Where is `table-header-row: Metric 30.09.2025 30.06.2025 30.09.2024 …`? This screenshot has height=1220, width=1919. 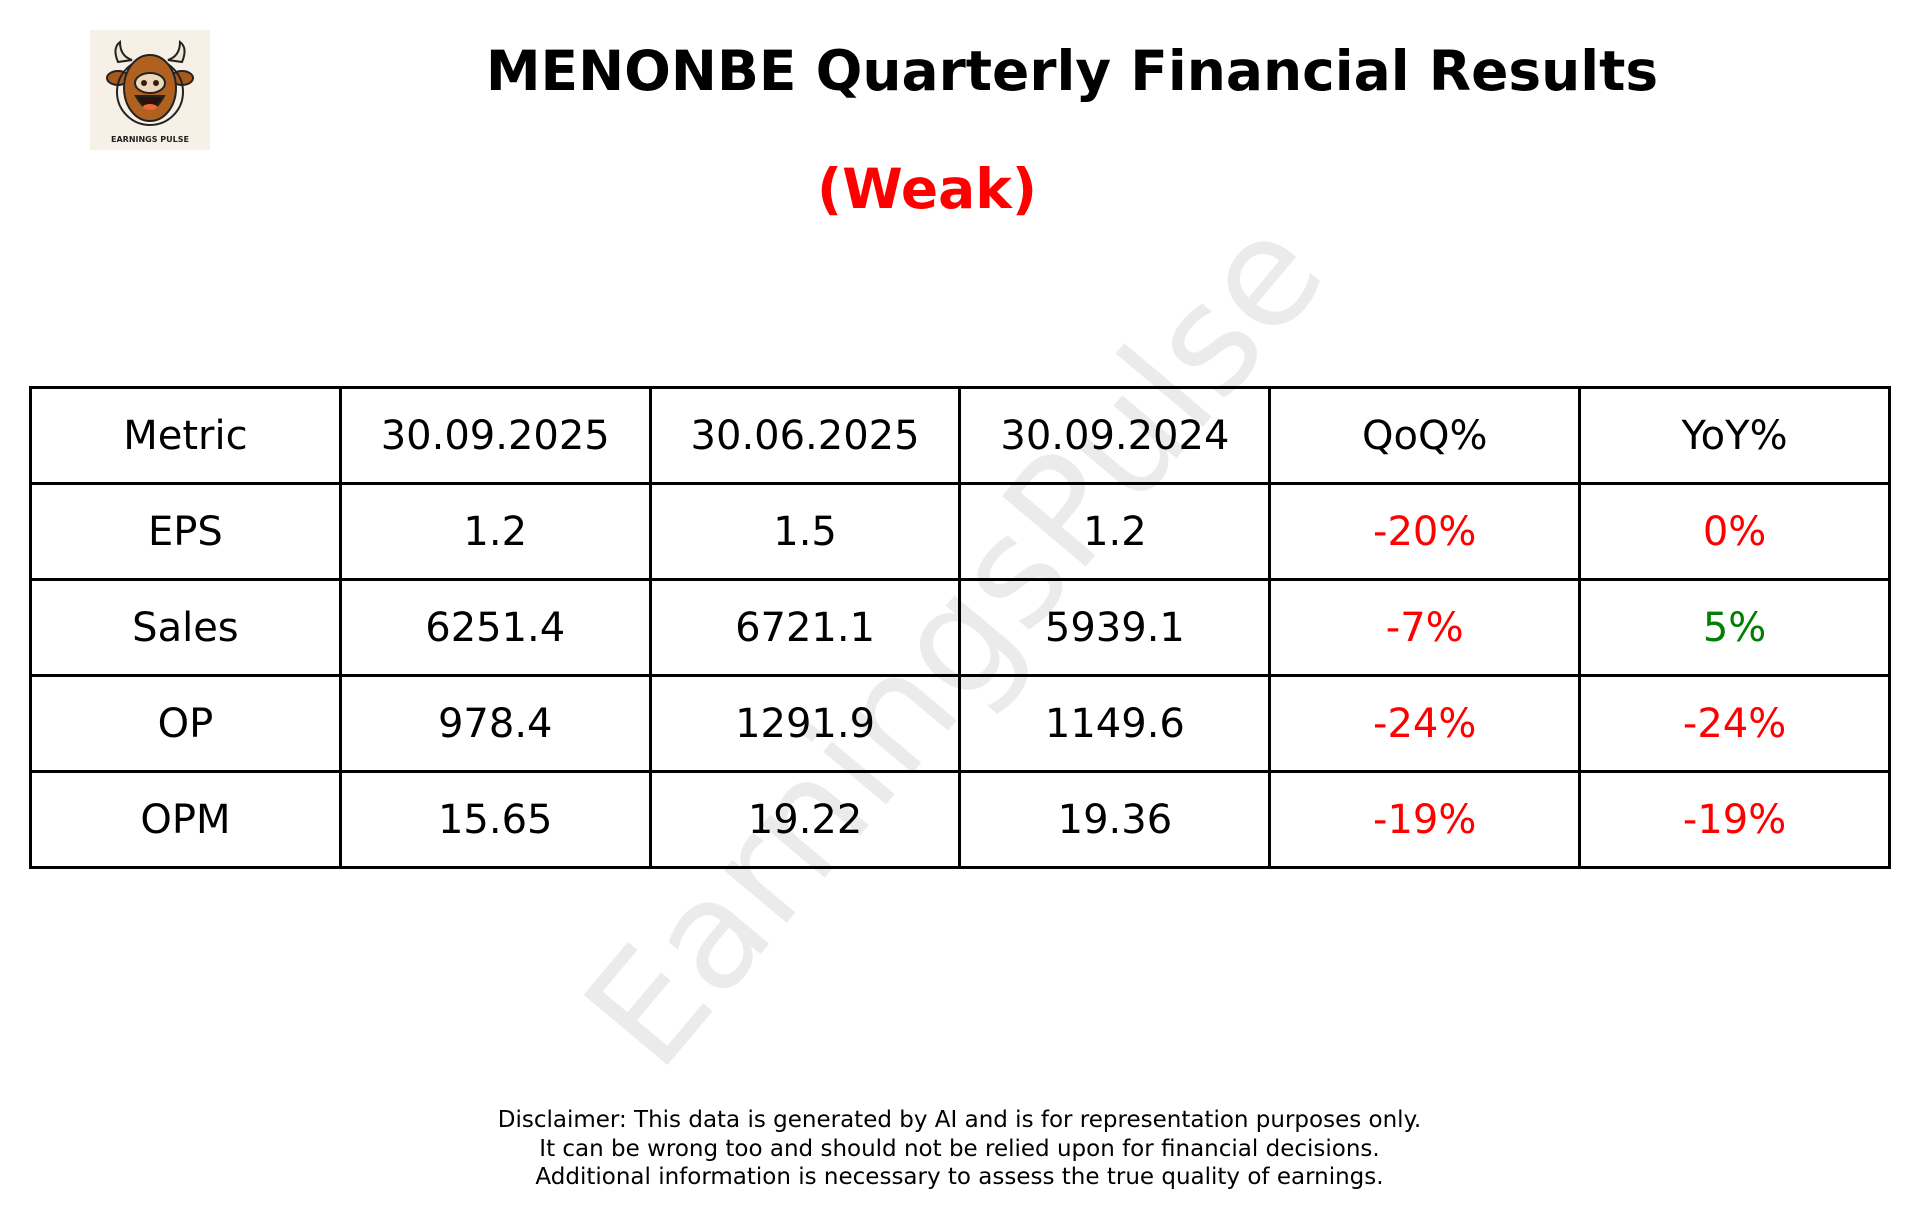
table-header-row: Metric 30.09.2025 30.06.2025 30.09.2024 … is located at coordinates (960, 435).